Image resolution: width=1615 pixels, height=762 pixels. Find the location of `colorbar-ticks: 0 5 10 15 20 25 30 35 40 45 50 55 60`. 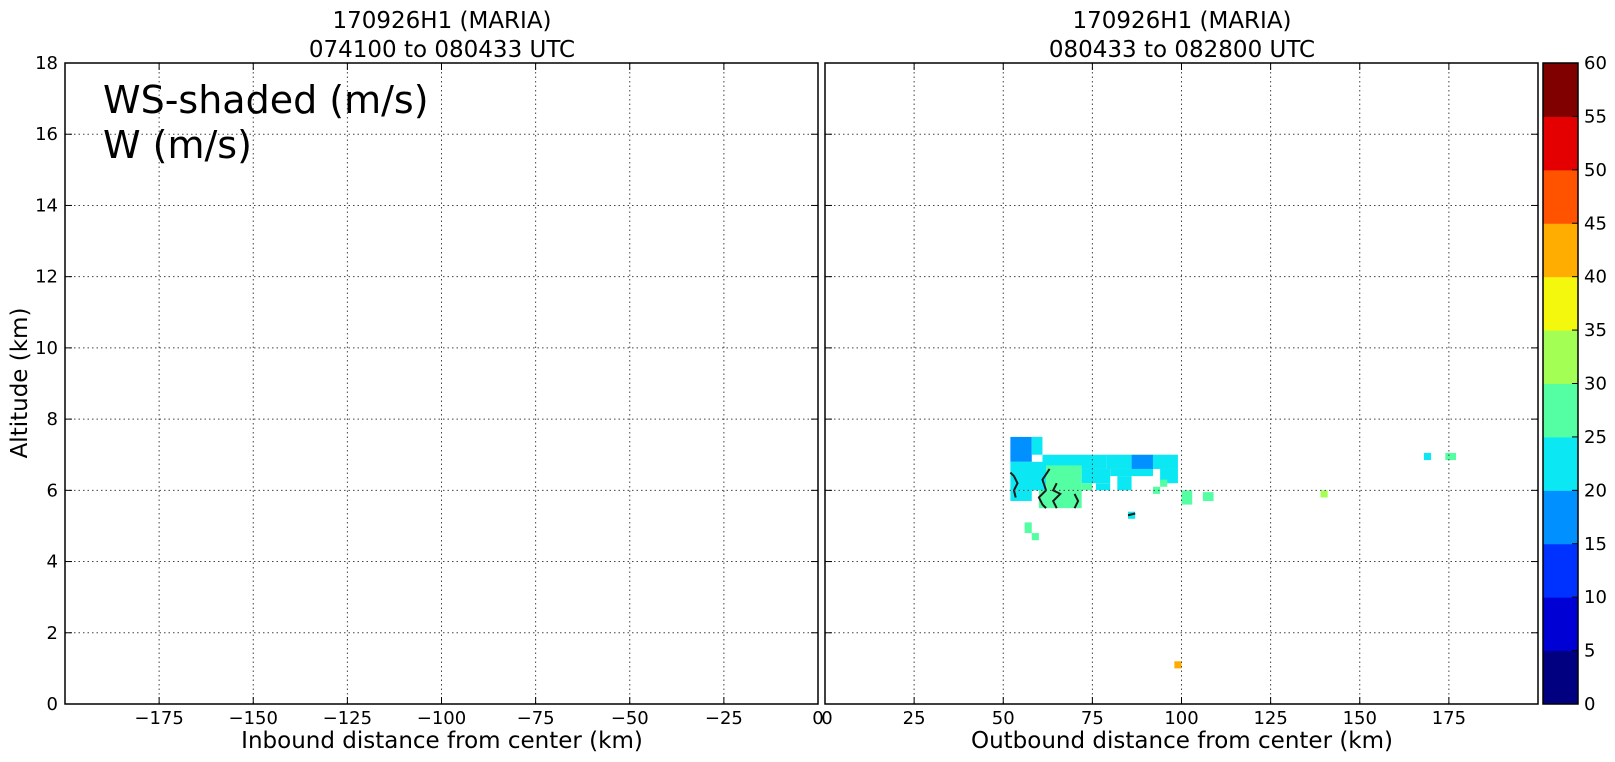

colorbar-ticks: 0 5 10 15 20 25 30 35 40 45 50 55 60 is located at coordinates (1589, 384).